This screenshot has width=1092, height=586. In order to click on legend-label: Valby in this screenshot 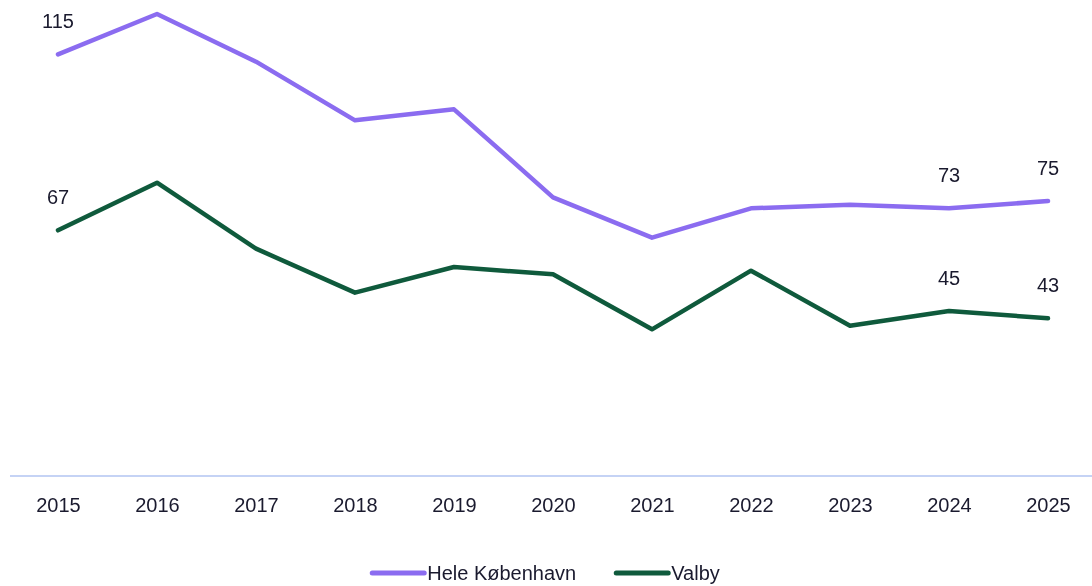, I will do `click(695, 573)`.